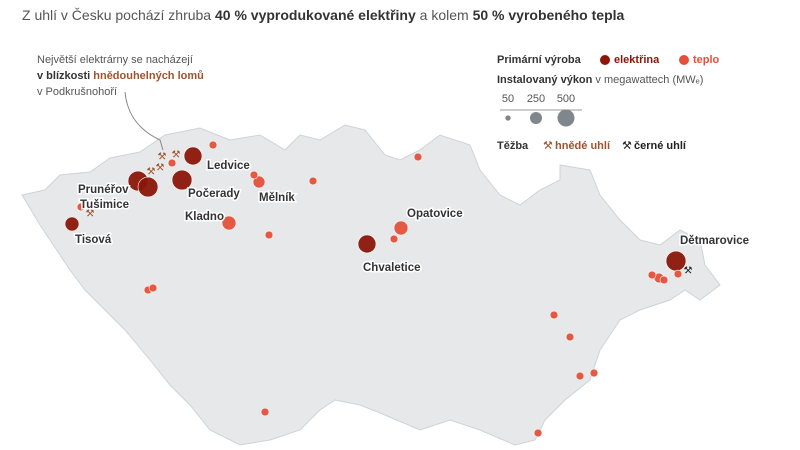 The height and width of the screenshot is (450, 800). I want to click on annotation: v blízkosti hnědouhelných lomů, so click(120, 76).